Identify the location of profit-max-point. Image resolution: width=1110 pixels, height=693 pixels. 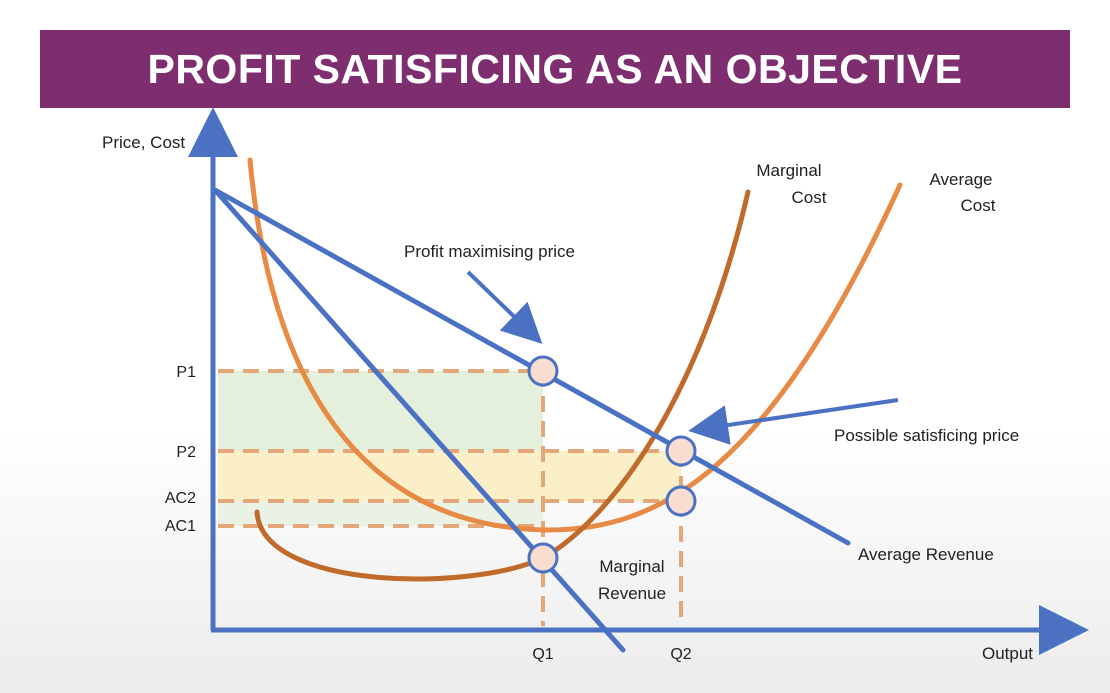
(543, 371).